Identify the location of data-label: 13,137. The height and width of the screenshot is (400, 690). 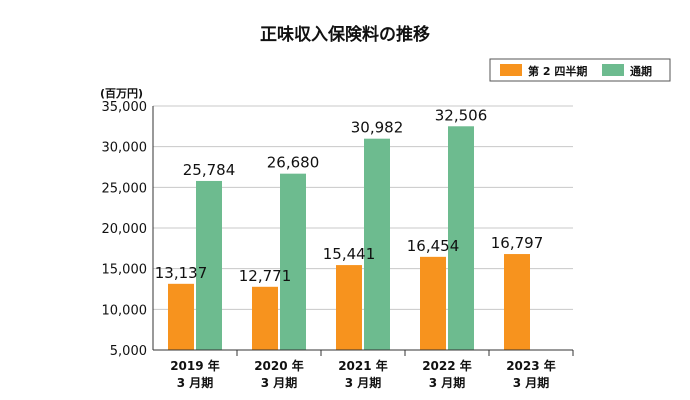
(181, 273).